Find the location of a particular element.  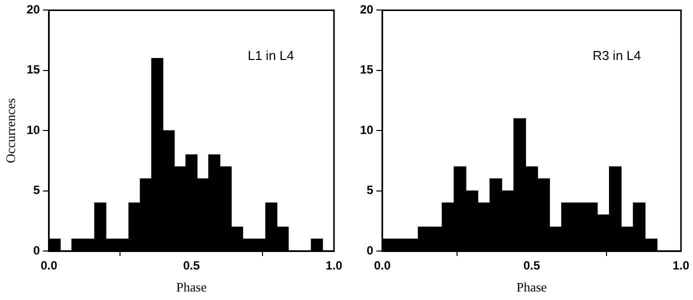

annotation: L1 in L4 is located at coordinates (271, 56).